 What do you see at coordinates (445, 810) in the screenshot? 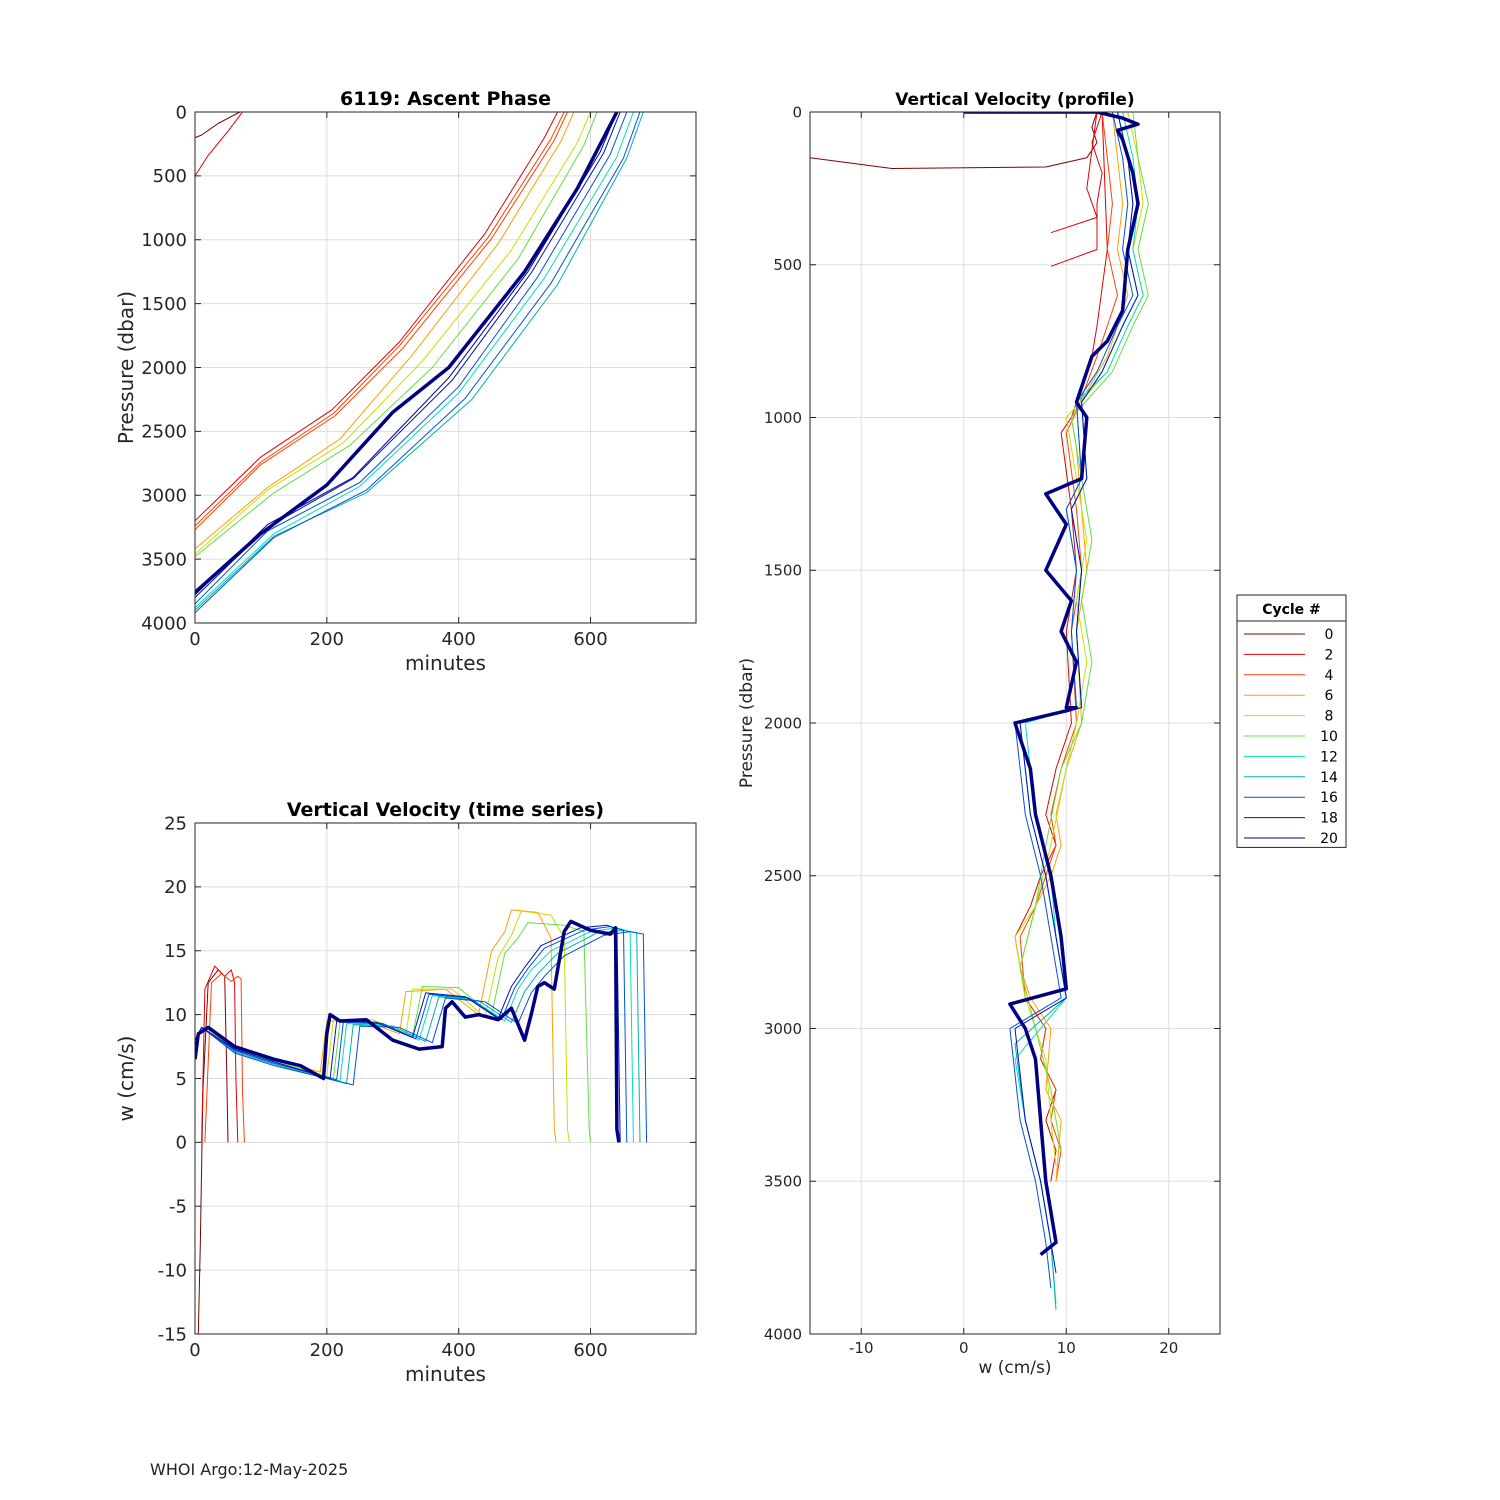
I see `chart-title: Vertical Velocity (time series)` at bounding box center [445, 810].